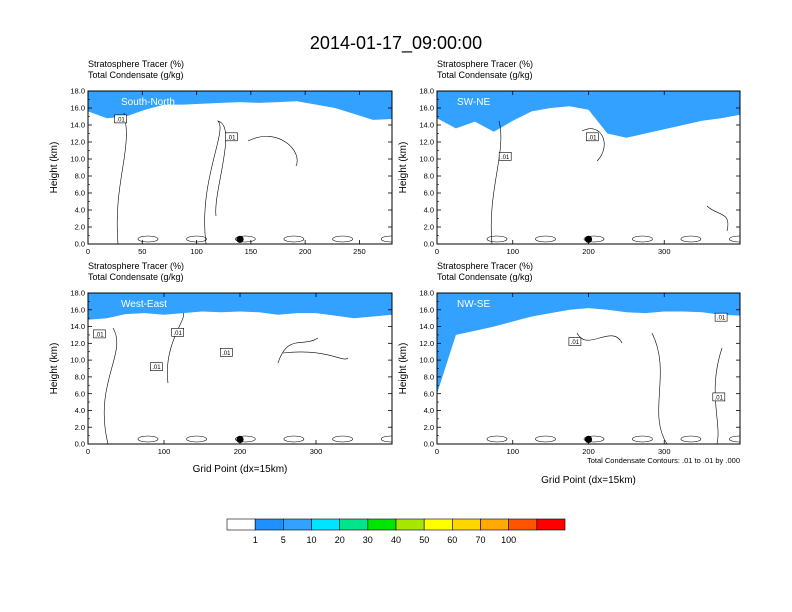  I want to click on plot-frame, so click(240, 167).